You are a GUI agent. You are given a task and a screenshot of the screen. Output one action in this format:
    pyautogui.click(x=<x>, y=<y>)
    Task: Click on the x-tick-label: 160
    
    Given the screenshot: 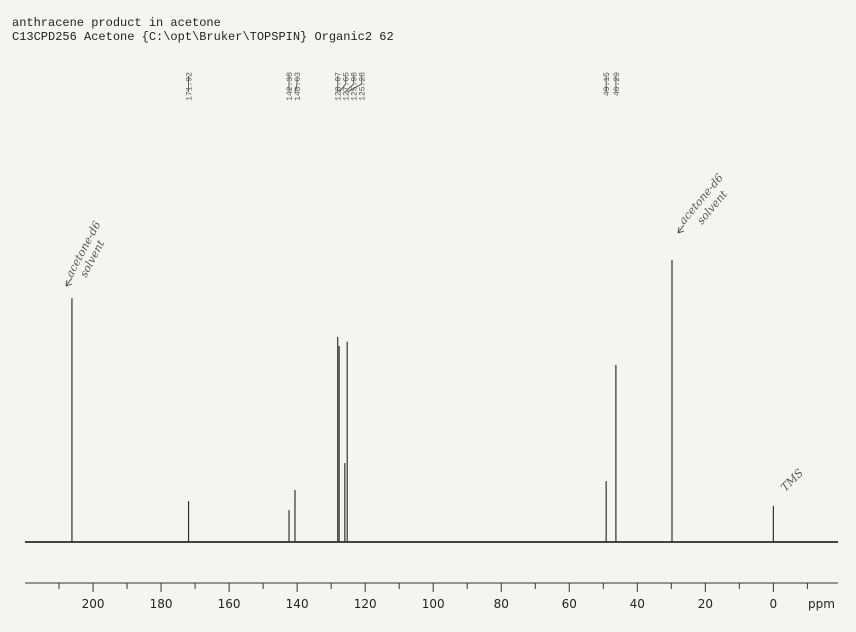 What is the action you would take?
    pyautogui.click(x=229, y=604)
    